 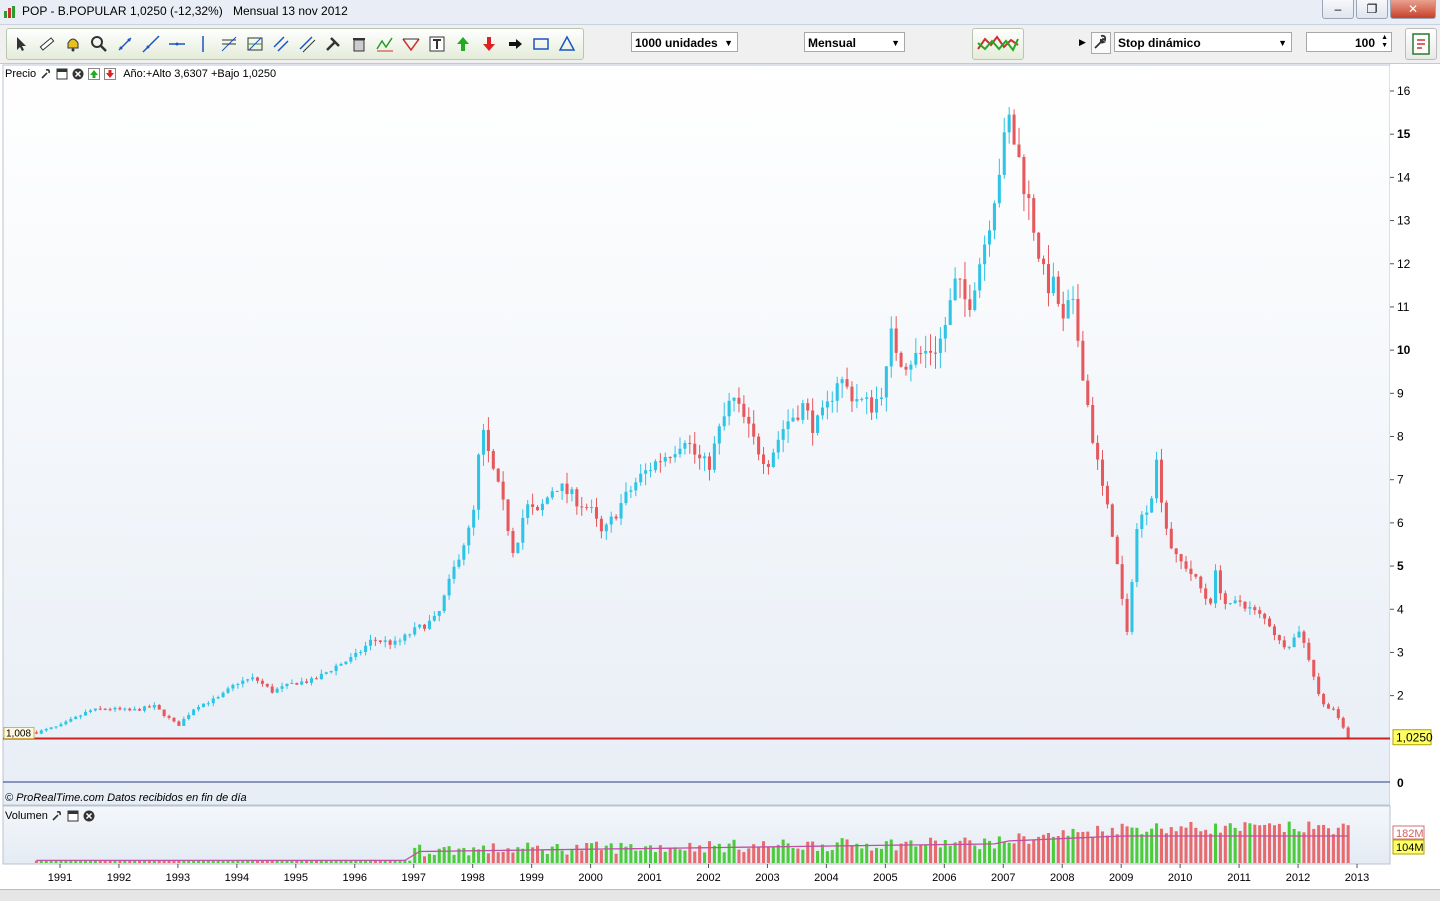 I want to click on channel-icon, so click(x=281, y=44).